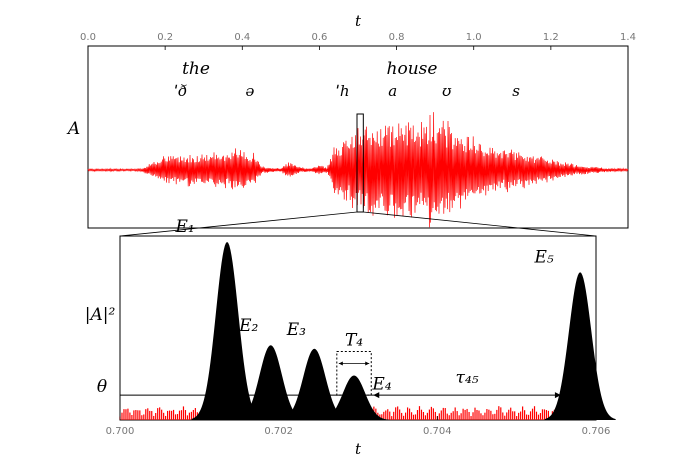 Image resolution: width=700 pixels, height=466 pixels. Describe the element at coordinates (596, 431) in the screenshot. I see `bottom-tick-label: 0.706` at that location.